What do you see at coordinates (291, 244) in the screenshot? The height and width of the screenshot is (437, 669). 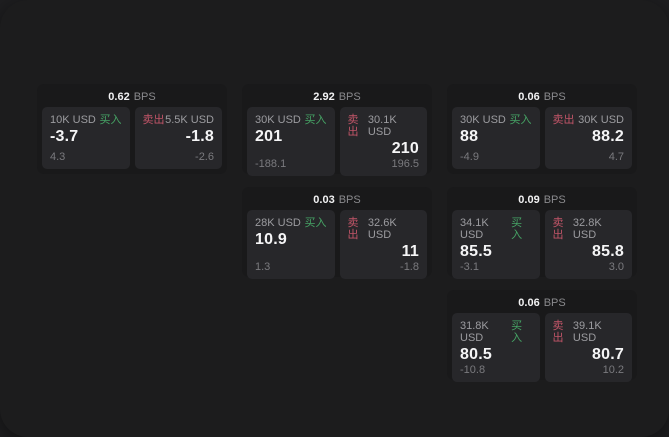 I see `buy-quote-button: 28K USD 买入 10.9 1.3` at bounding box center [291, 244].